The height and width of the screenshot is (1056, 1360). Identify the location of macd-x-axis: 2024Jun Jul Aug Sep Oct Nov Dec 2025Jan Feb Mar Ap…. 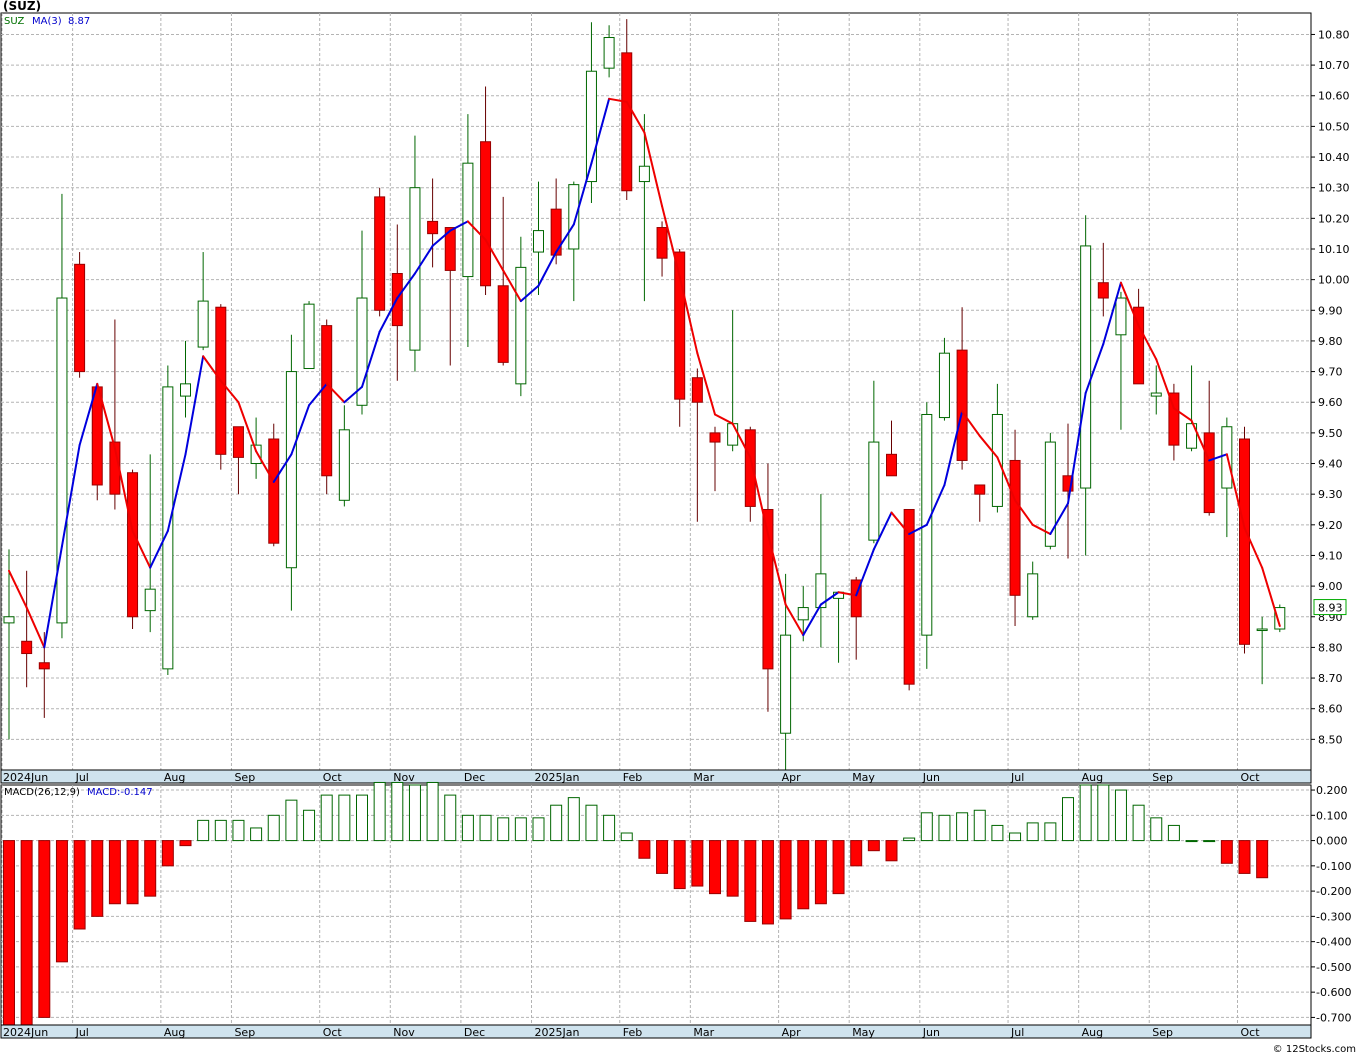
(631, 1032).